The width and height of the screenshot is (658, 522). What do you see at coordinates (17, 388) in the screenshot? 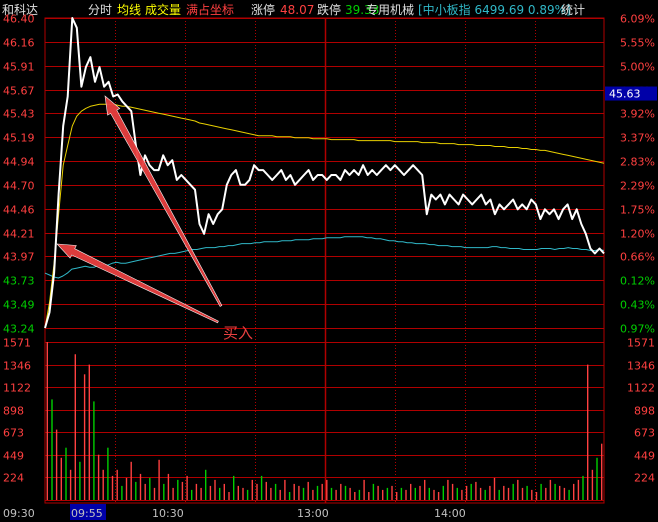
I see `volume-axis-label: 1122` at bounding box center [17, 388].